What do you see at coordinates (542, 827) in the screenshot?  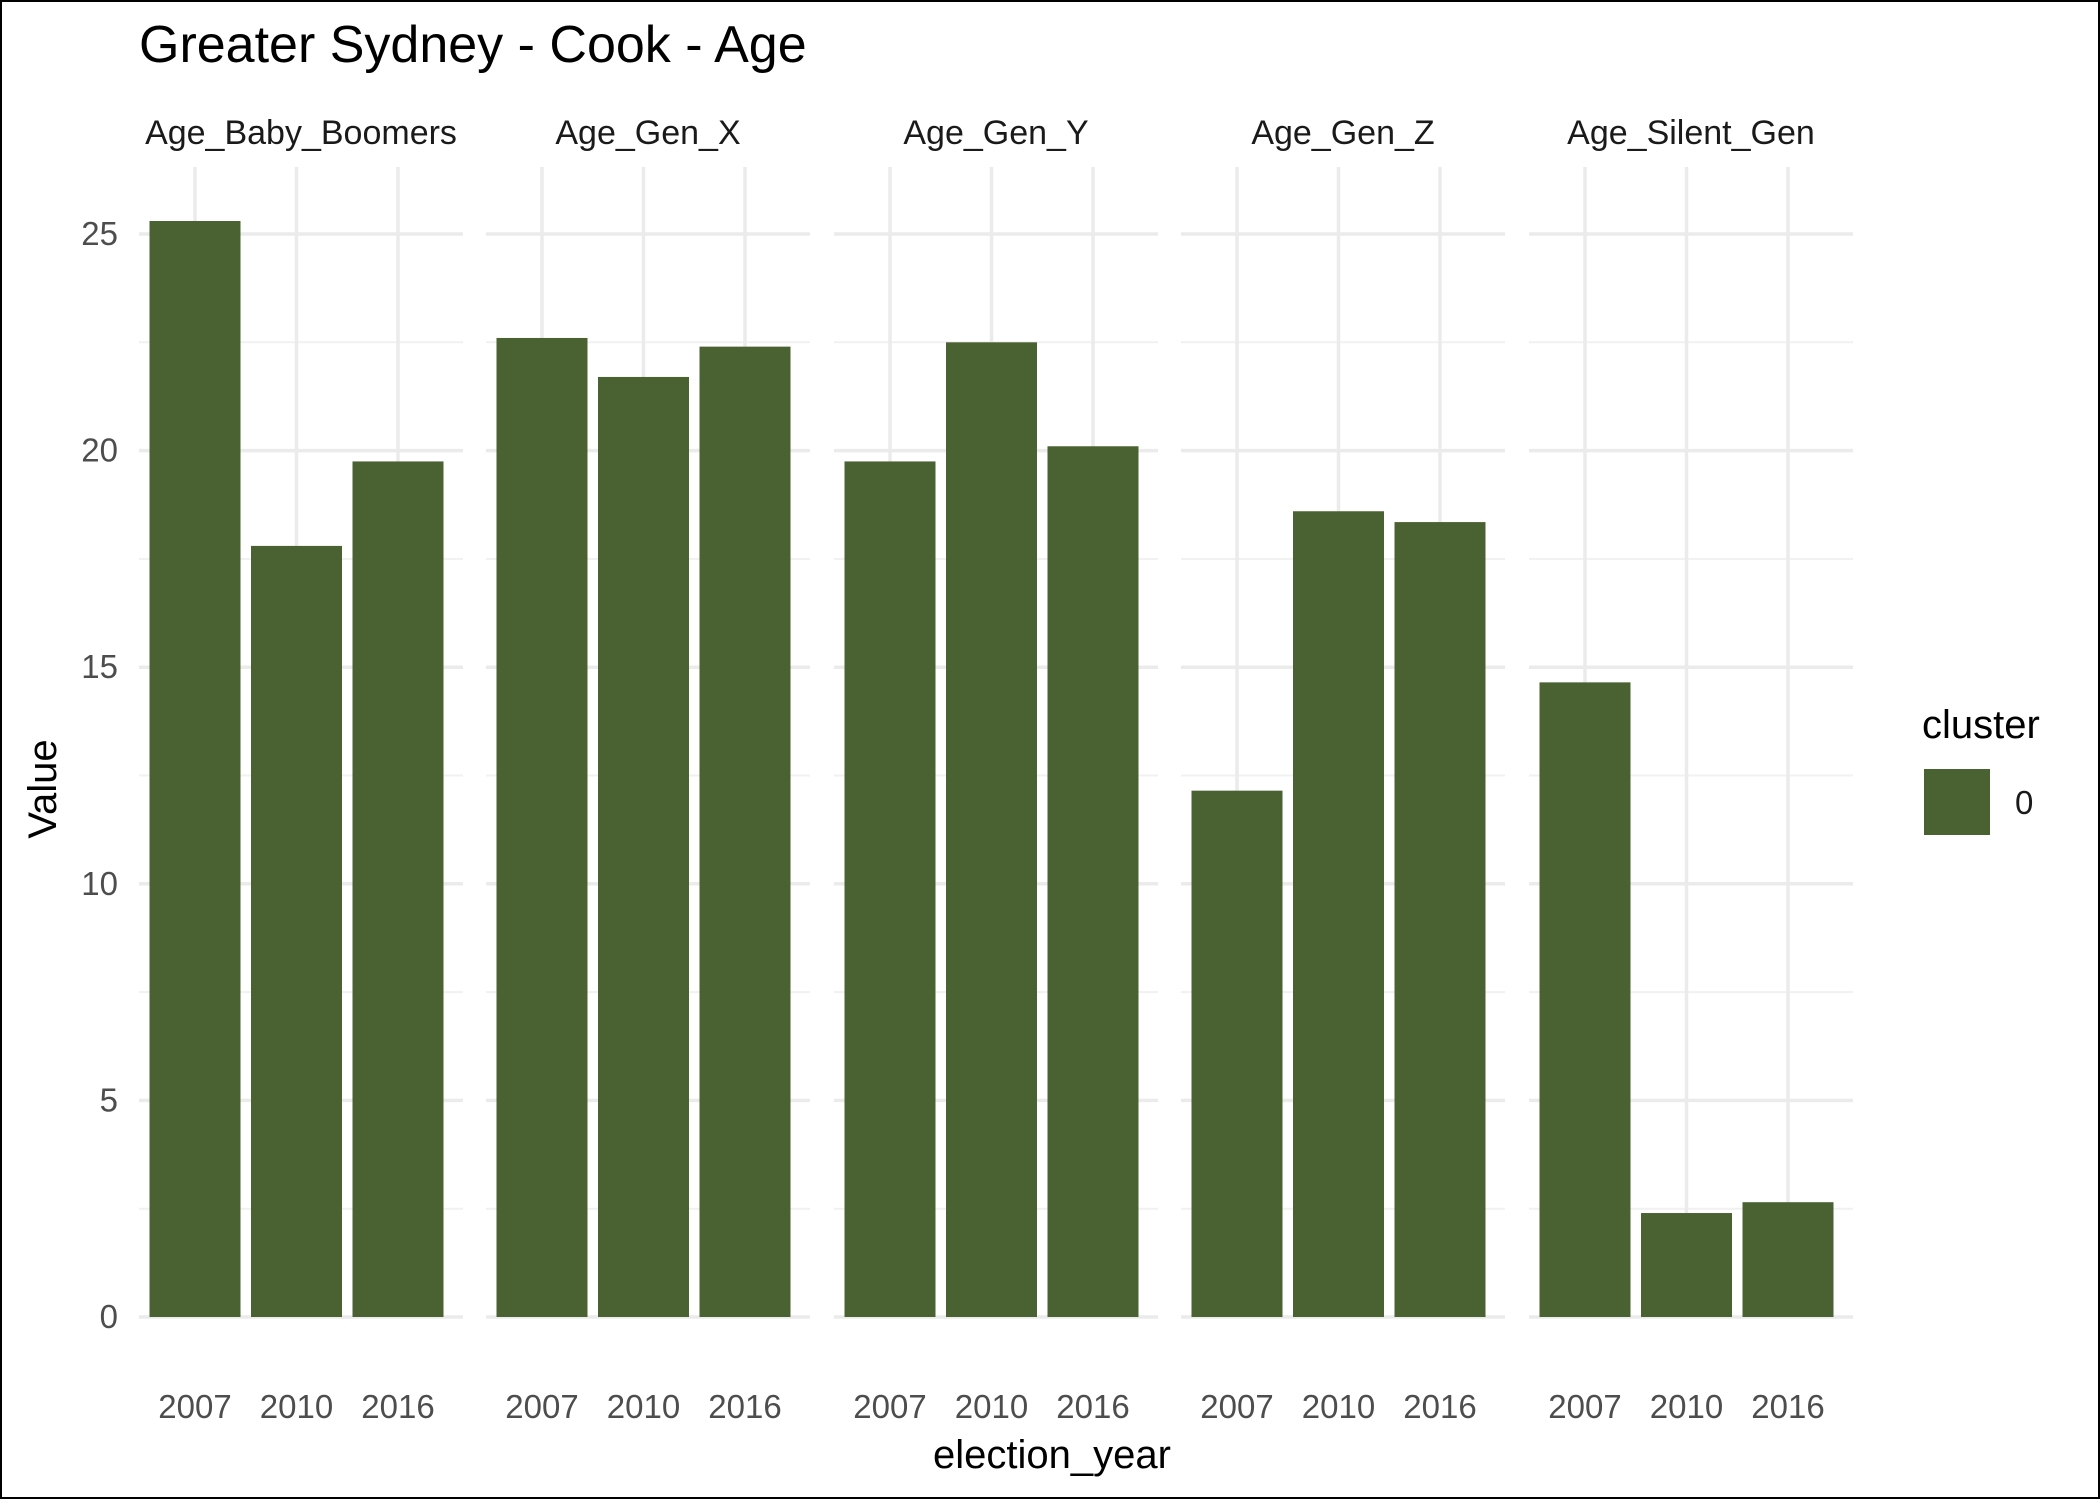 I see `bar-Age_Gen_X-2007` at bounding box center [542, 827].